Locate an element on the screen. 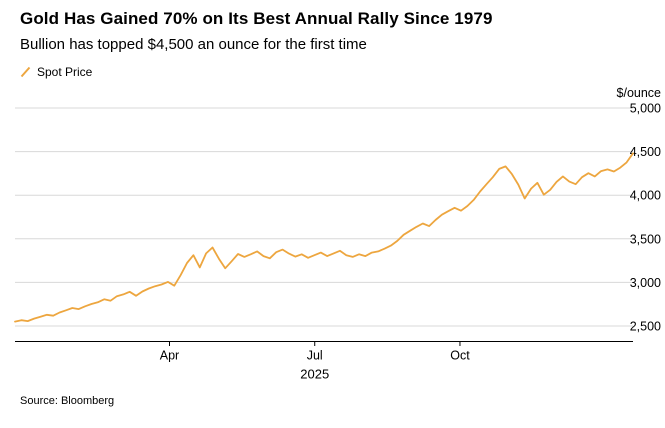 This screenshot has width=665, height=428. x-axis-tick-label: Jul is located at coordinates (315, 356).